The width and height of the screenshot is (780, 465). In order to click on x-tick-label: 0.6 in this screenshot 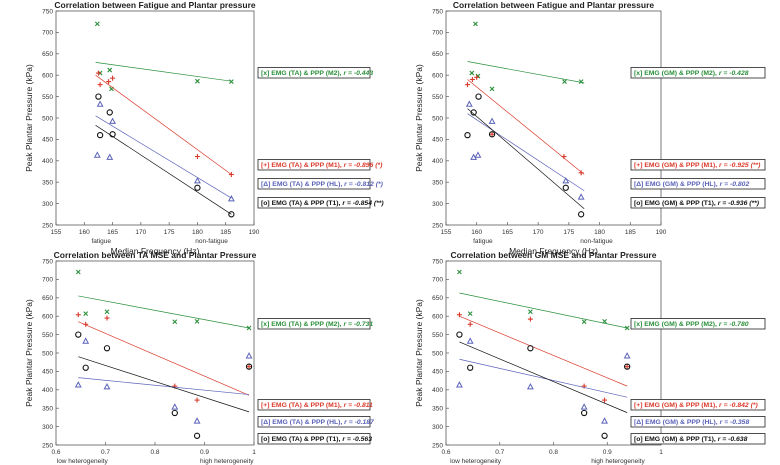, I will do `click(445, 452)`.